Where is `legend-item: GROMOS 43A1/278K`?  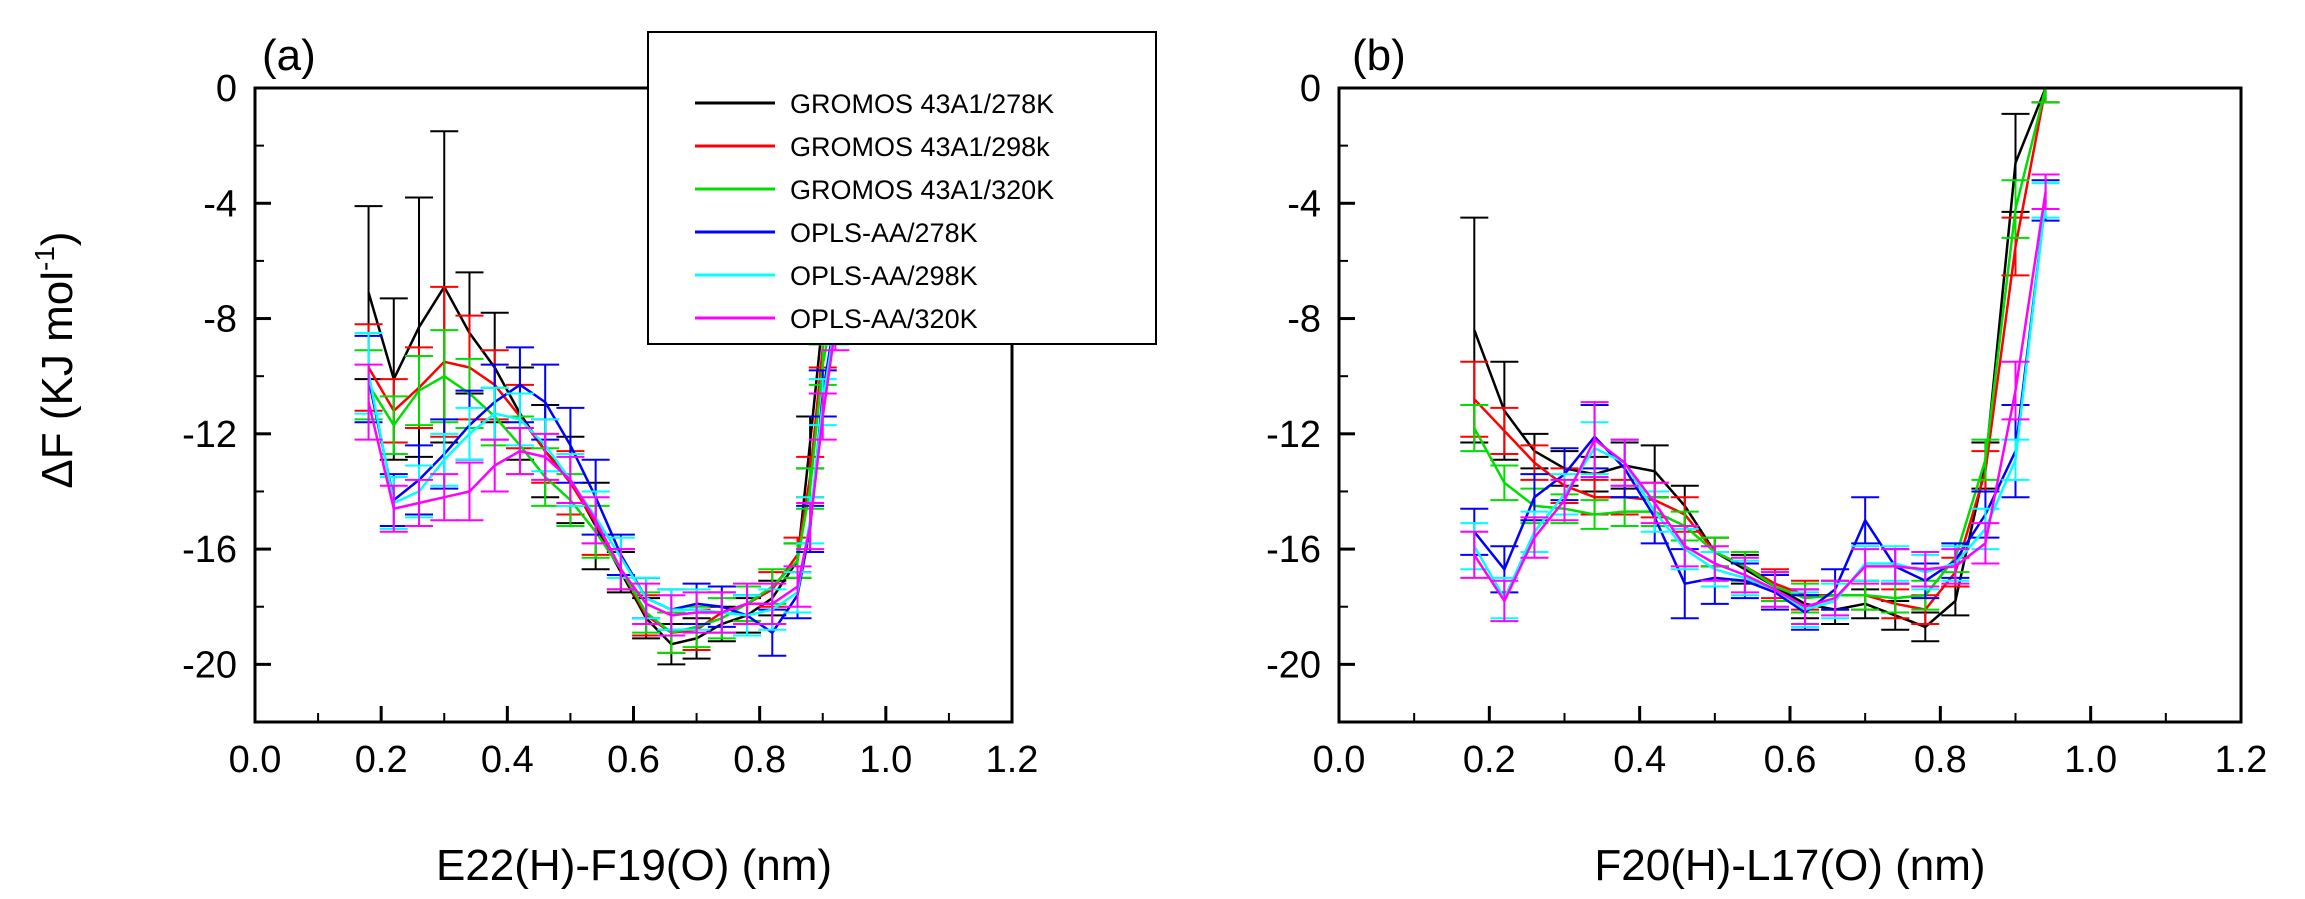 legend-item: GROMOS 43A1/278K is located at coordinates (874, 104).